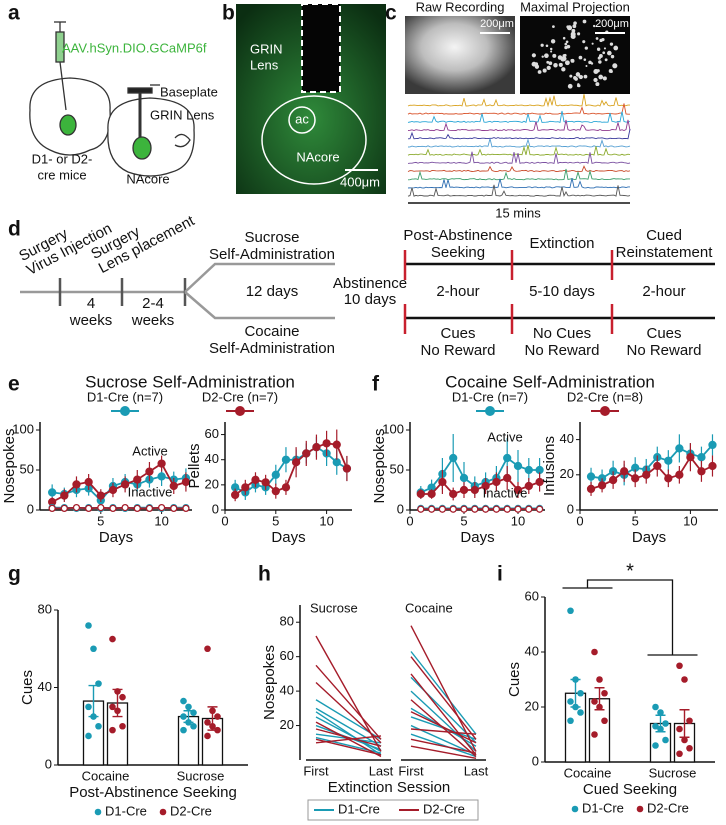 The height and width of the screenshot is (825, 726). What do you see at coordinates (189, 91) in the screenshot?
I see `baseplate-label: Baseplate` at bounding box center [189, 91].